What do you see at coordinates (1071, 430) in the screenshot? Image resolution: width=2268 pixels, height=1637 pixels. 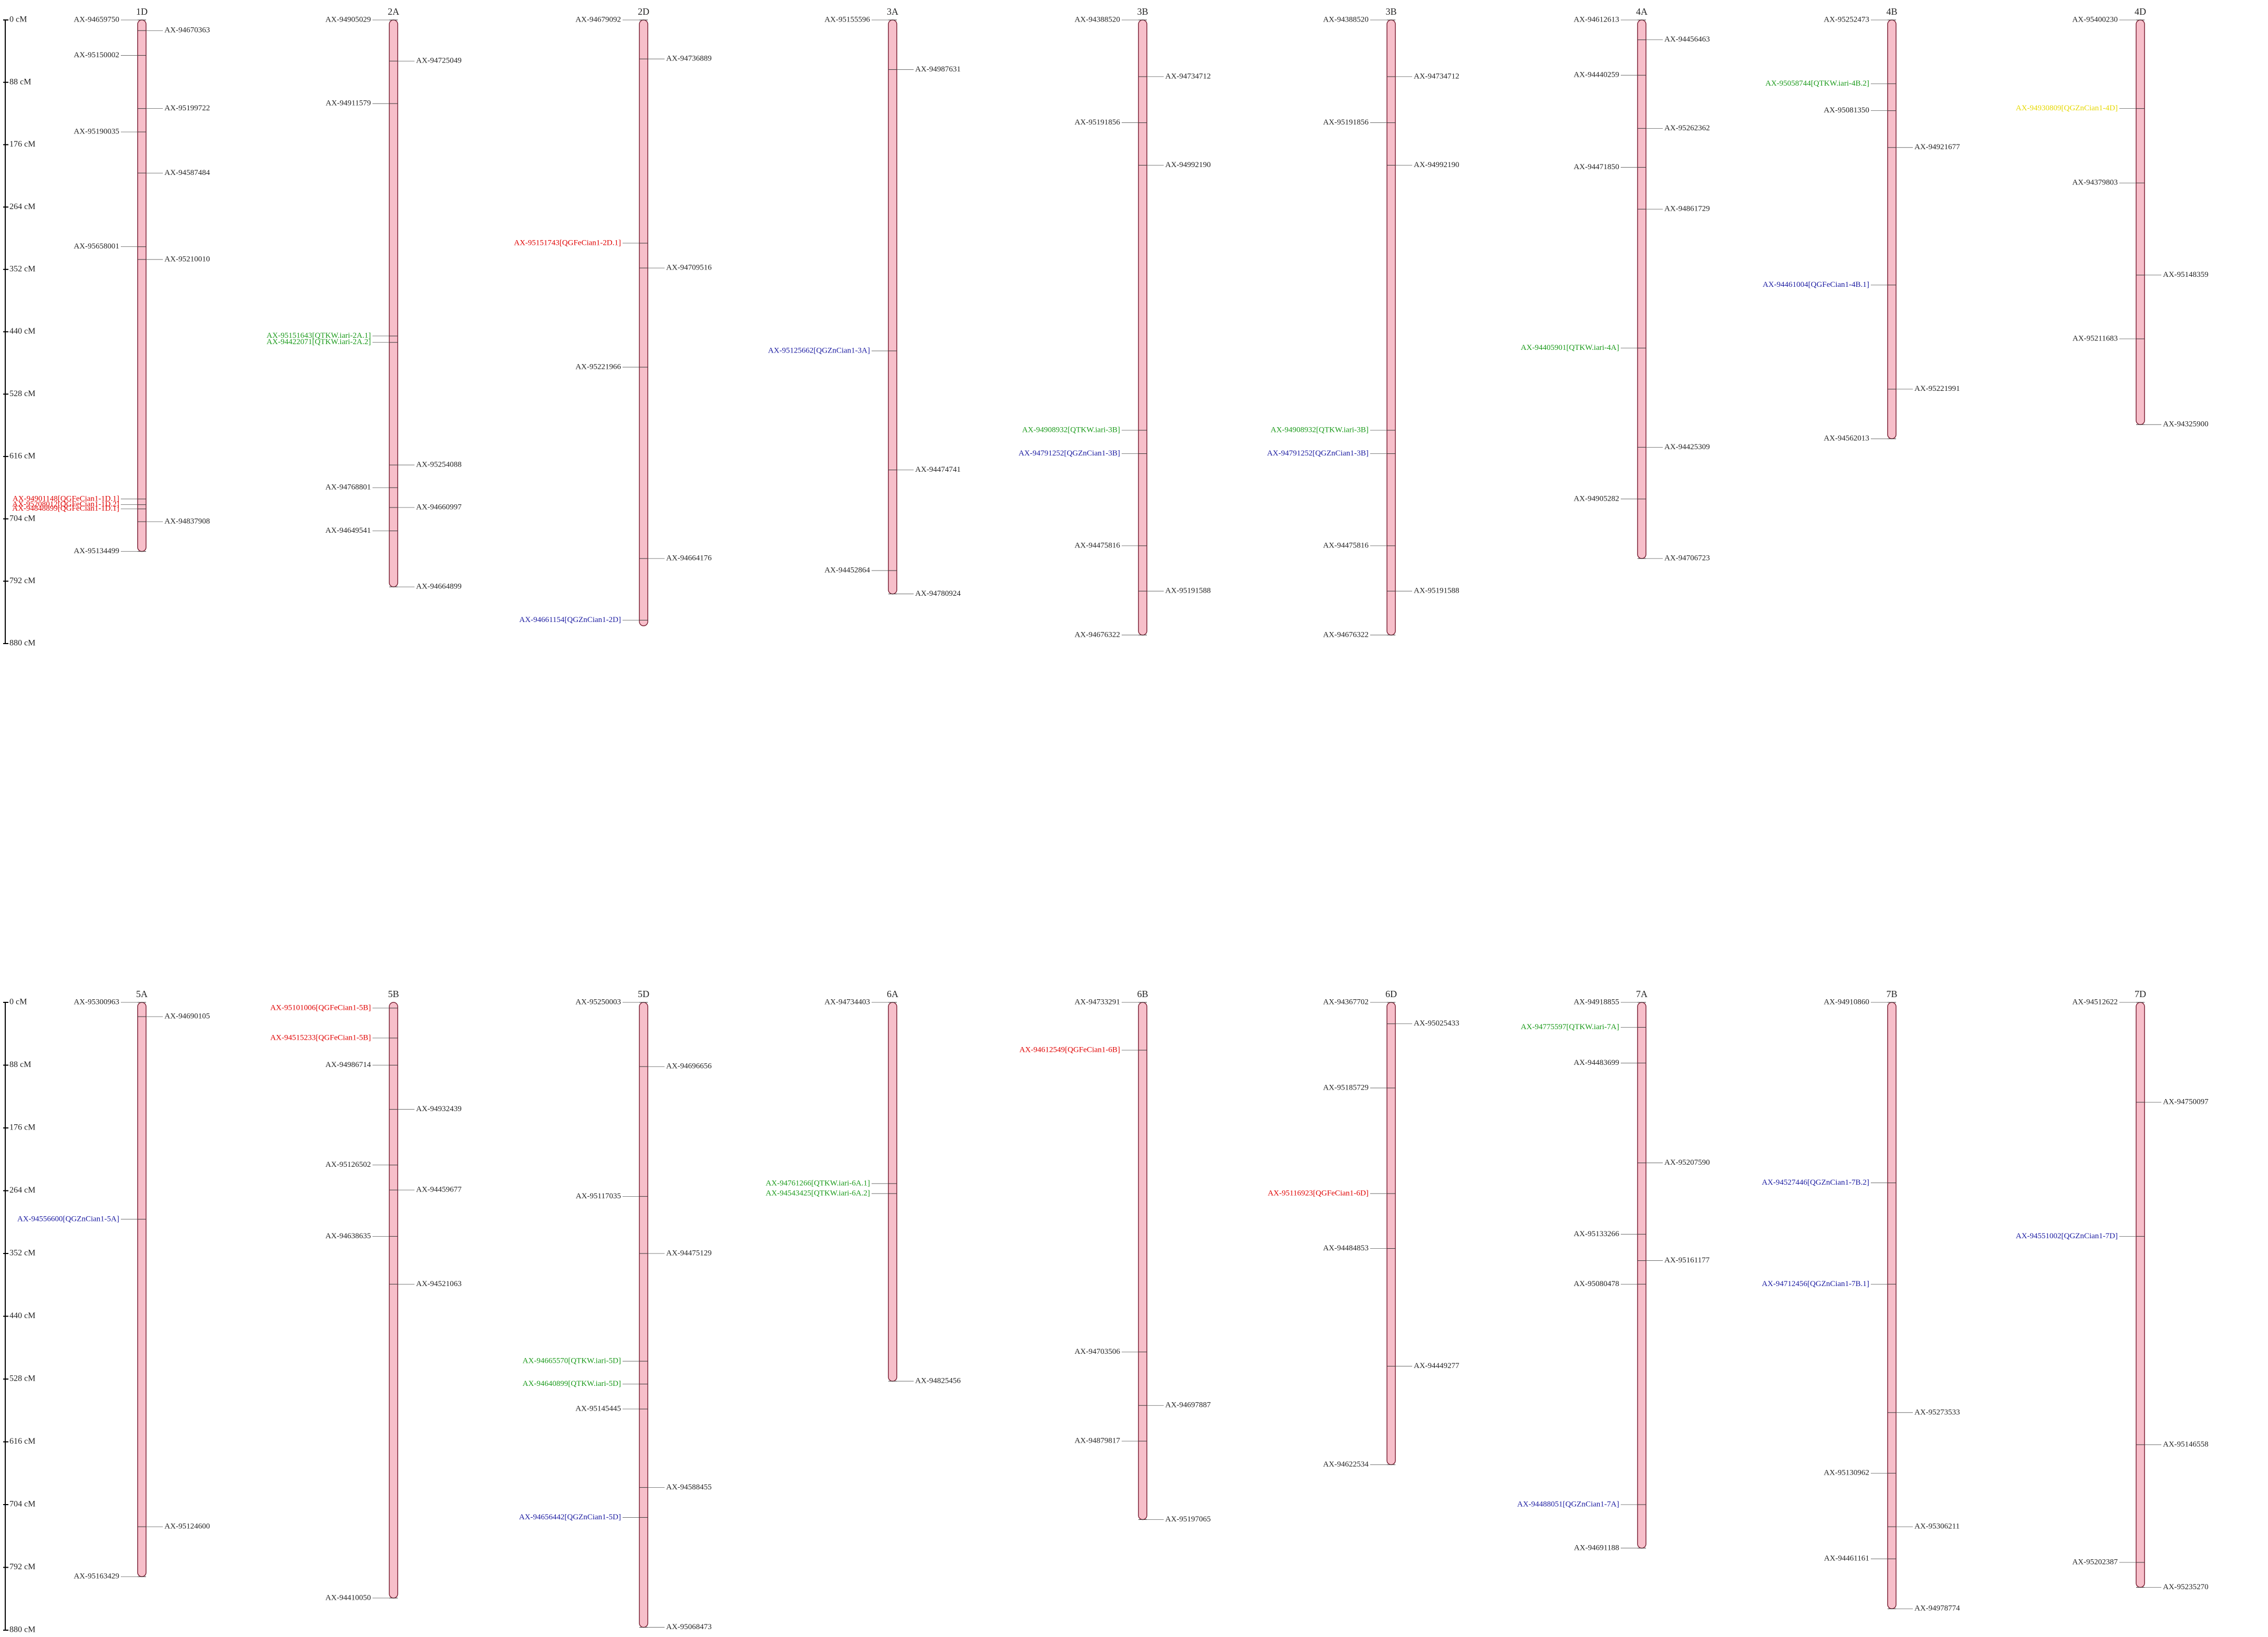 I see `qtl-label: AX-94908932[QTKW.iari-3B]` at bounding box center [1071, 430].